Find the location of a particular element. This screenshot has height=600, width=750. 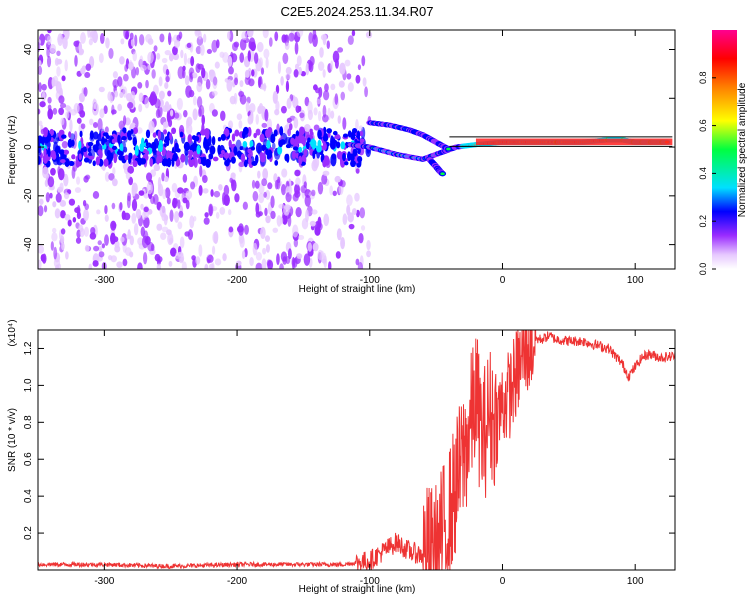

spectrogram-xtick-label: -100 is located at coordinates (370, 280).